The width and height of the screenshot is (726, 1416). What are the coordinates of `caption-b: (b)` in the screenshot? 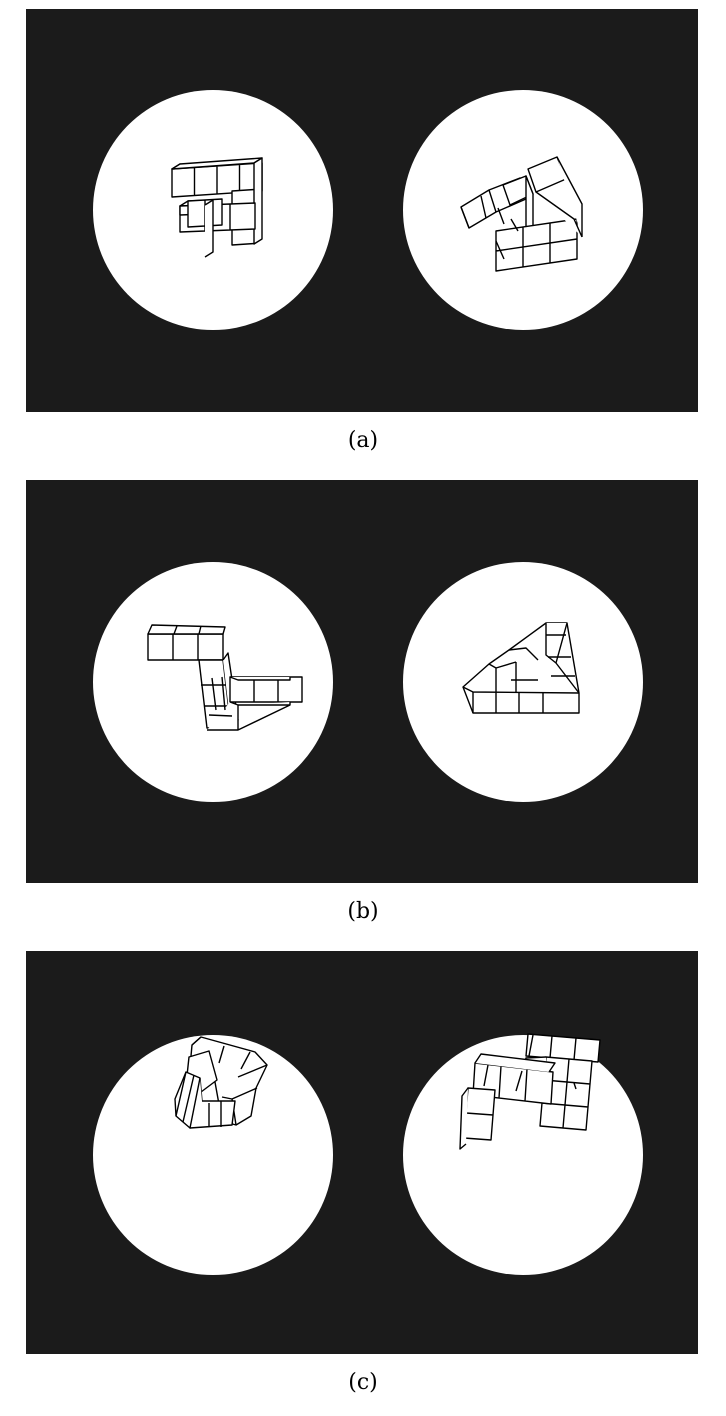 It's located at (363, 911).